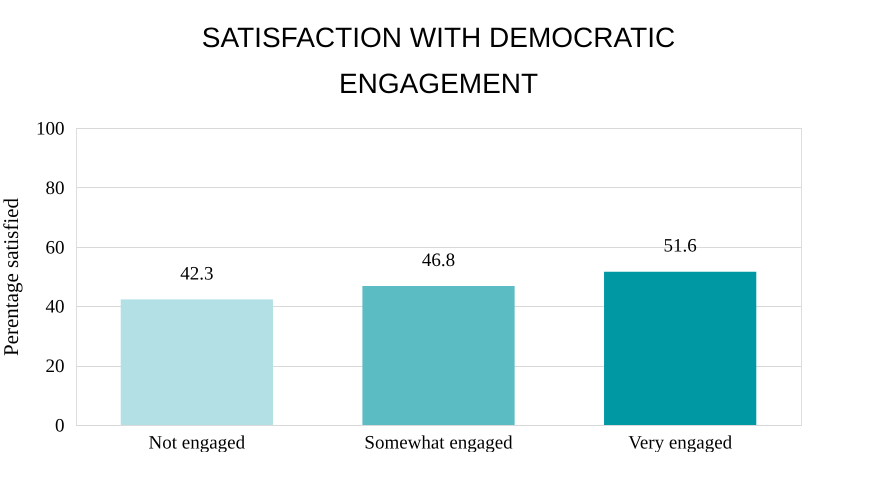  Describe the element at coordinates (50, 129) in the screenshot. I see `y-tick-label: 100` at that location.